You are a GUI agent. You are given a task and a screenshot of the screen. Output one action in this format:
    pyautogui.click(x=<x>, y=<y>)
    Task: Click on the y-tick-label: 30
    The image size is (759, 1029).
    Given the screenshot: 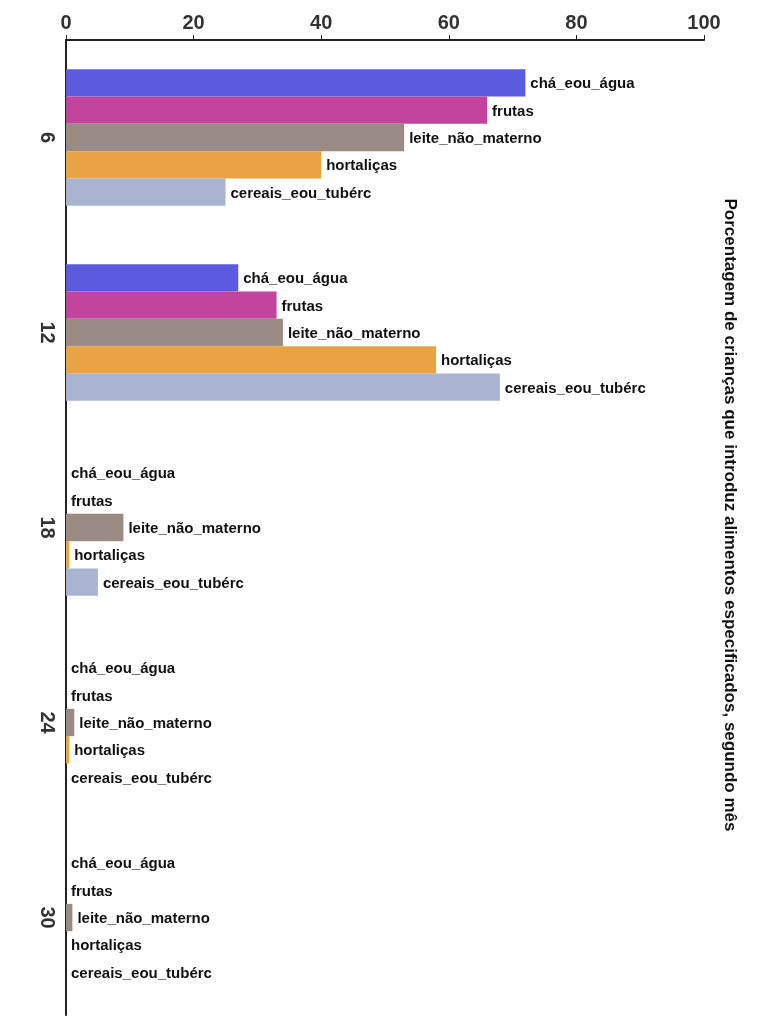 What is the action you would take?
    pyautogui.click(x=48, y=917)
    